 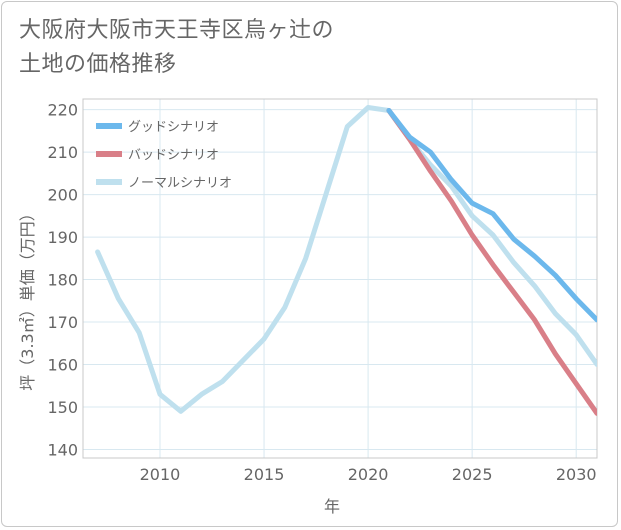 I want to click on y-tick-label: 220, so click(x=62, y=110).